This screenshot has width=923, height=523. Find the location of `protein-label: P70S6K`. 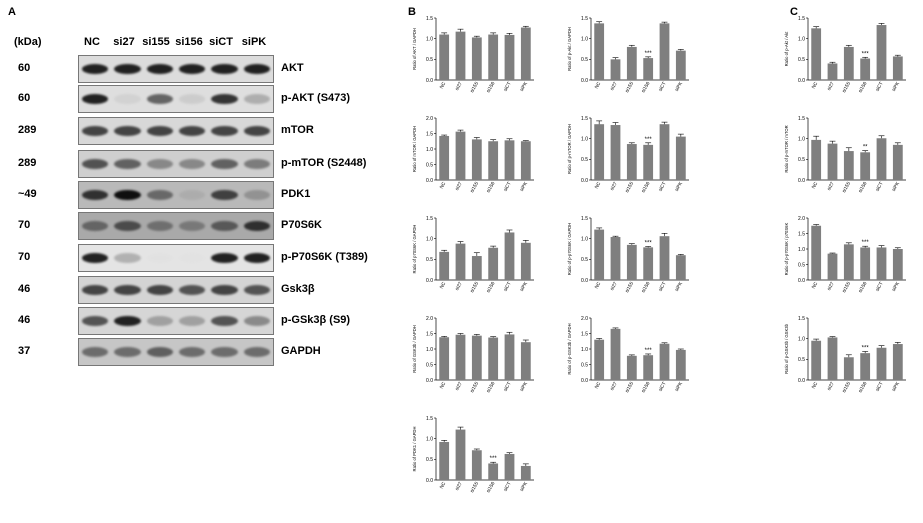

protein-label: P70S6K is located at coordinates (301, 225).